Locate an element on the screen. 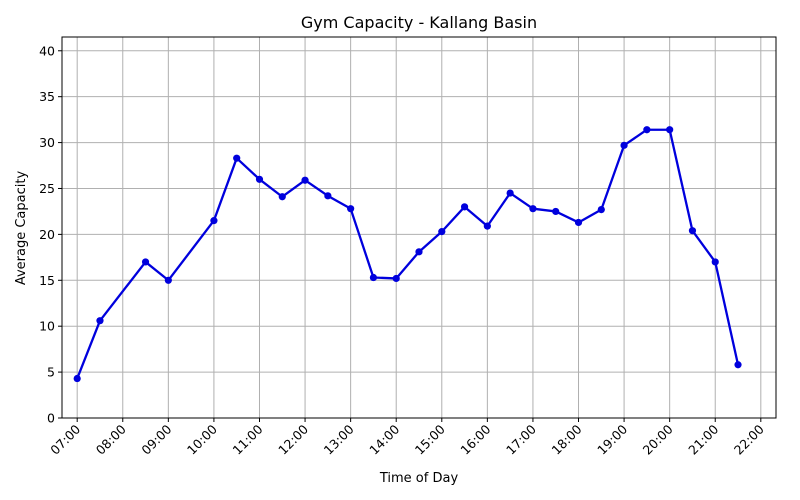 Image resolution: width=800 pixels, height=500 pixels. x-tick-label: 20:00 is located at coordinates (658, 439).